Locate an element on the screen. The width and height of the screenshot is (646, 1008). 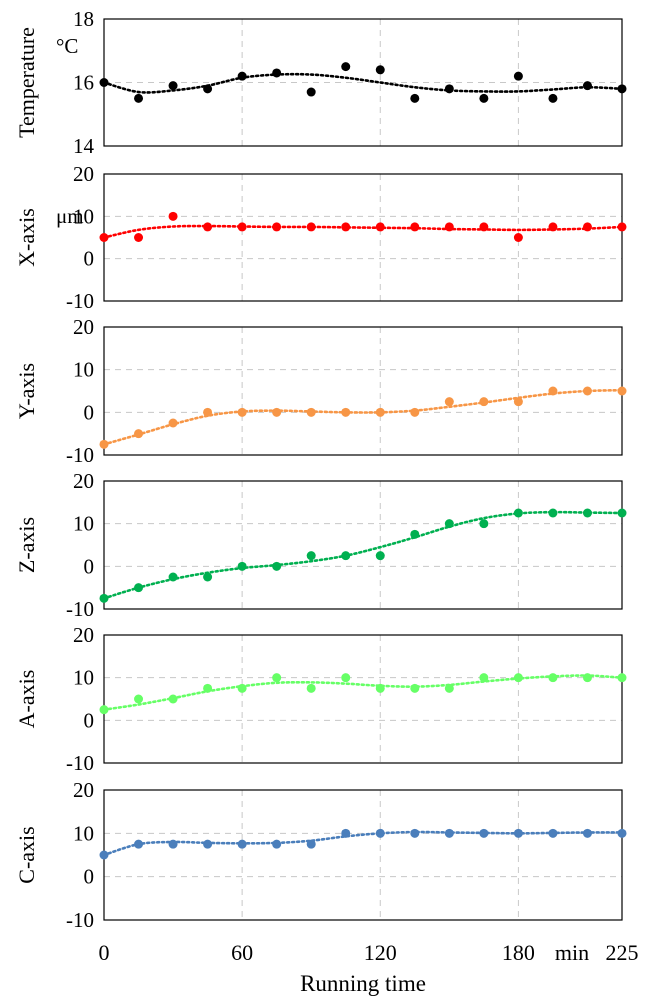
unit-label: μm is located at coordinates (70, 216).